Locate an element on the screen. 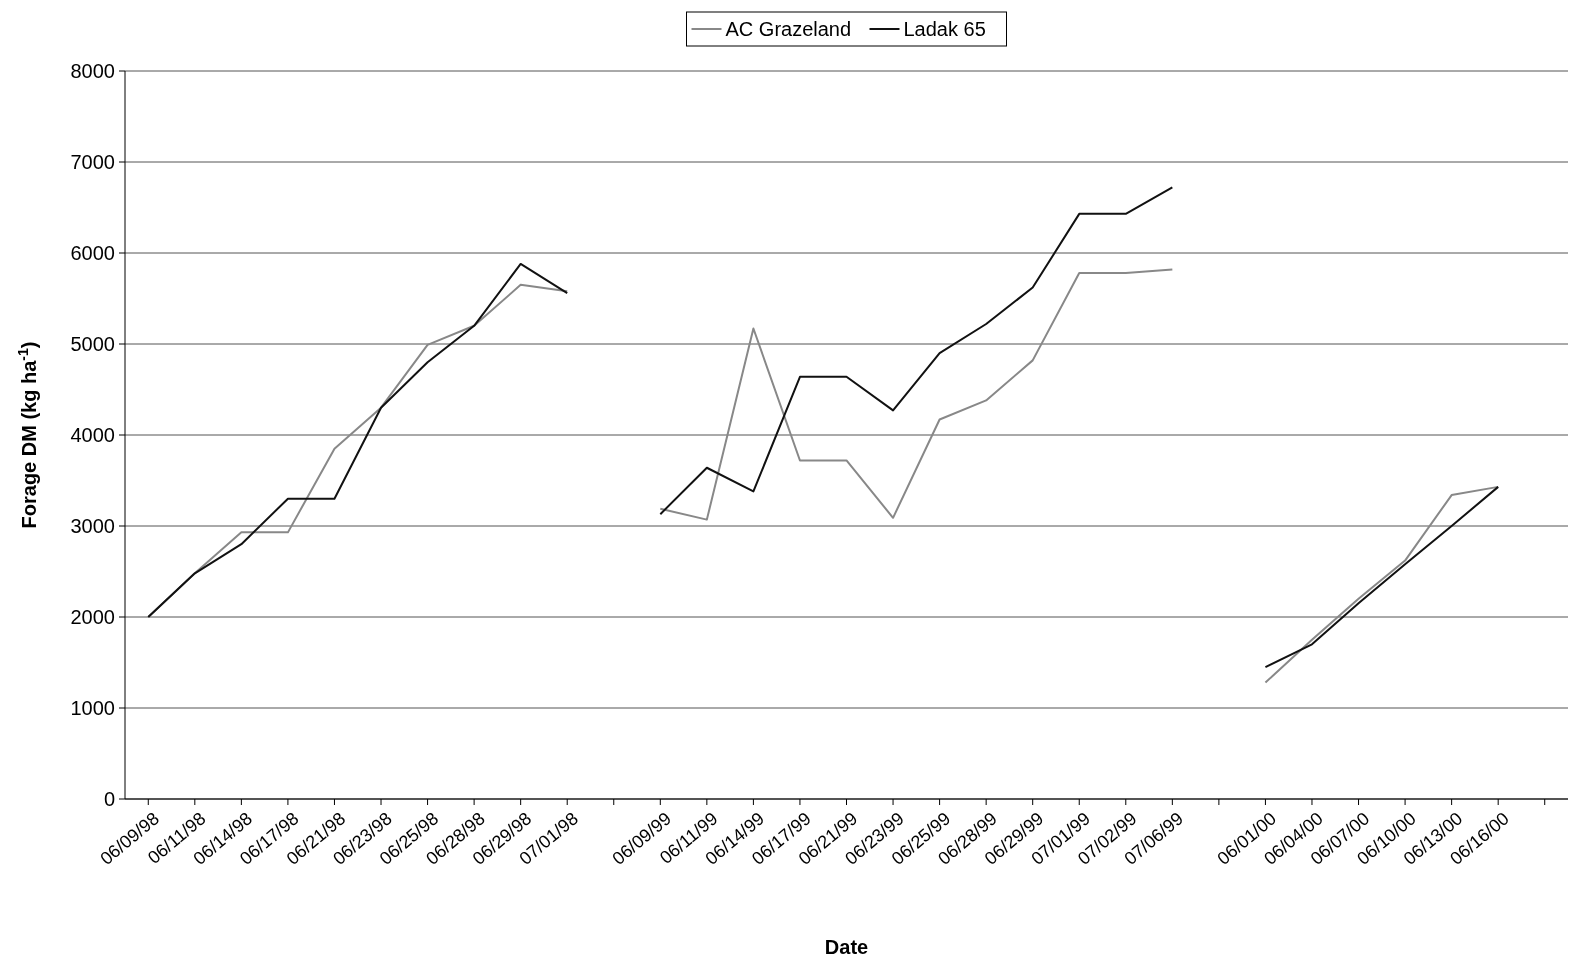  y-tick-label: 7000 is located at coordinates (92, 162).